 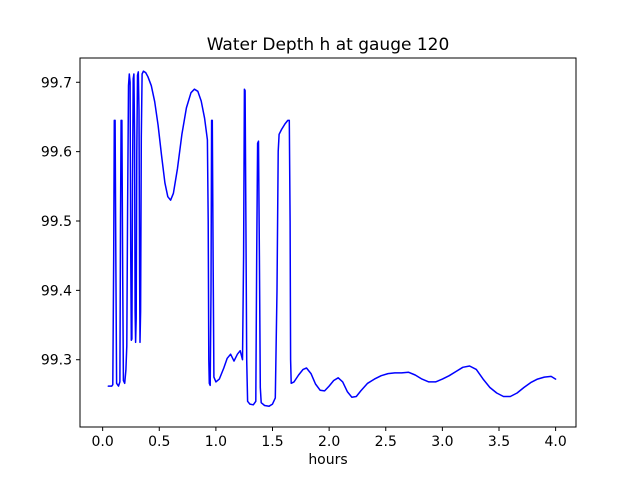 What do you see at coordinates (328, 45) in the screenshot?
I see `chart-title: Water Depth h at gauge 120` at bounding box center [328, 45].